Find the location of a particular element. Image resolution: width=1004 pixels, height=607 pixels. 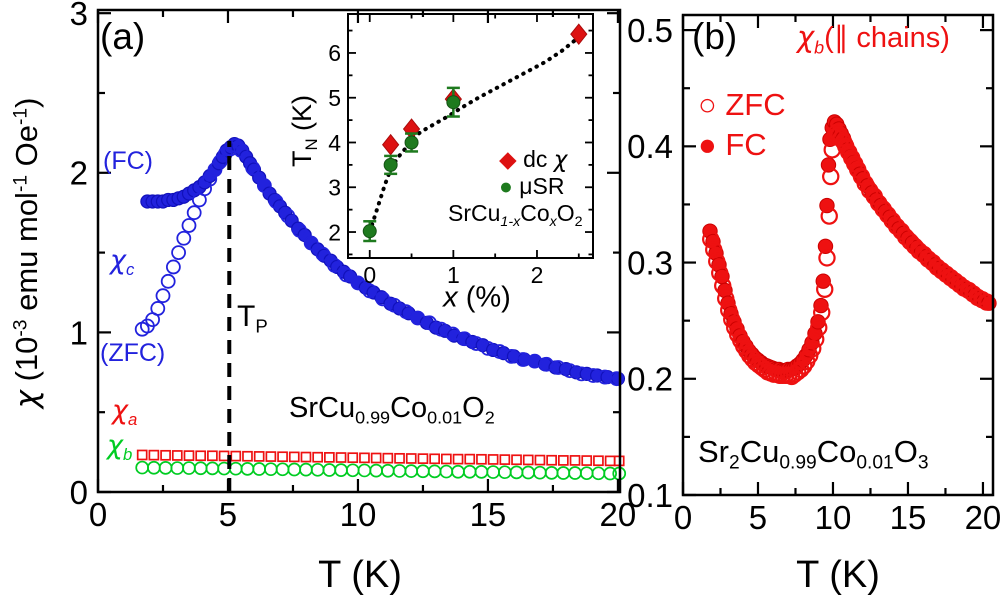

formula-inset: SrCu1-xCoxO2 is located at coordinates (515, 215).